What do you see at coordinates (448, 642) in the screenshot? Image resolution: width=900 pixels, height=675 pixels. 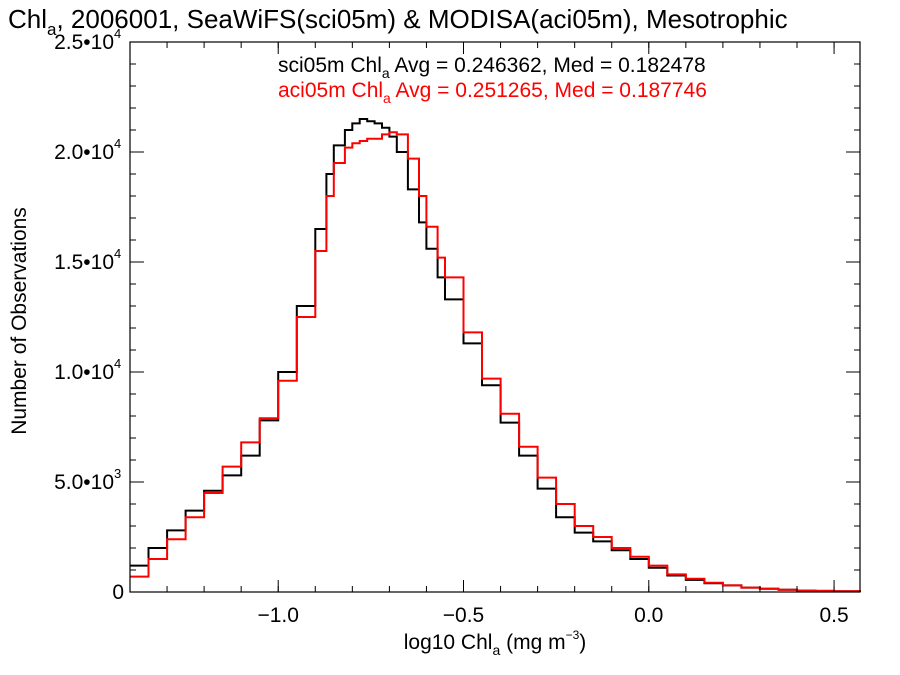 I see `xlabel-pre: log10 Chl` at bounding box center [448, 642].